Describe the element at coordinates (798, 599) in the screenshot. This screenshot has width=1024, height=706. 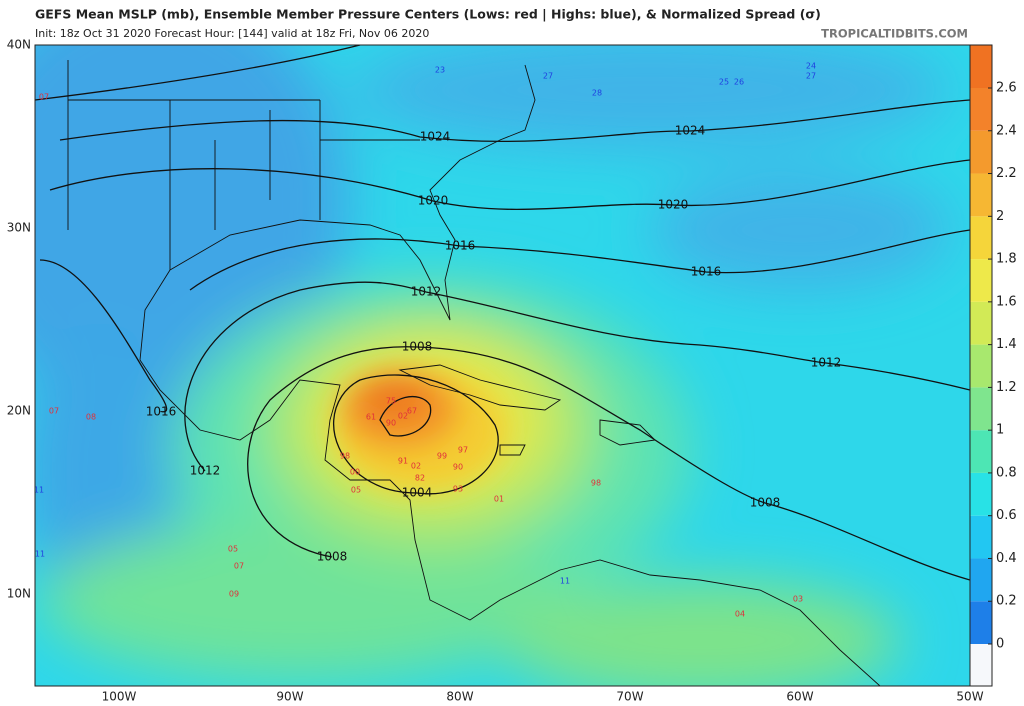
I see `low-center: 03` at that location.